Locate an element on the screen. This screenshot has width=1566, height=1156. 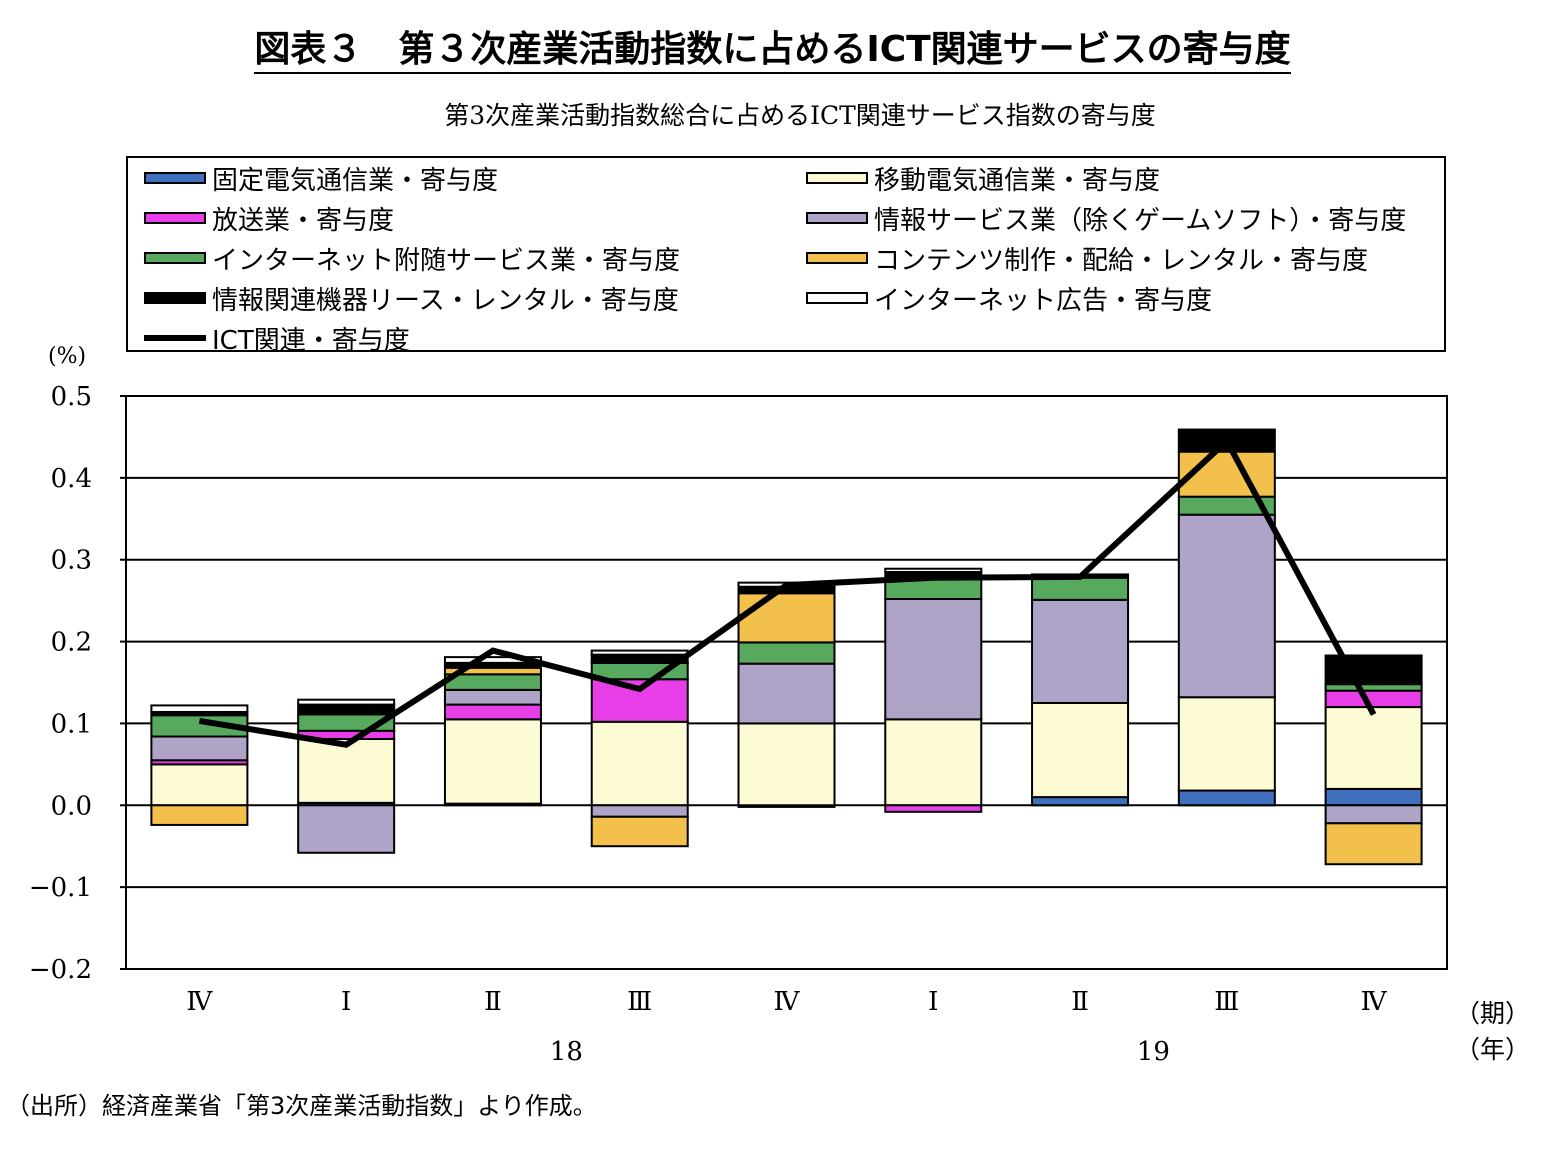
x-axis-year-label: （年） is located at coordinates (1492, 1049).